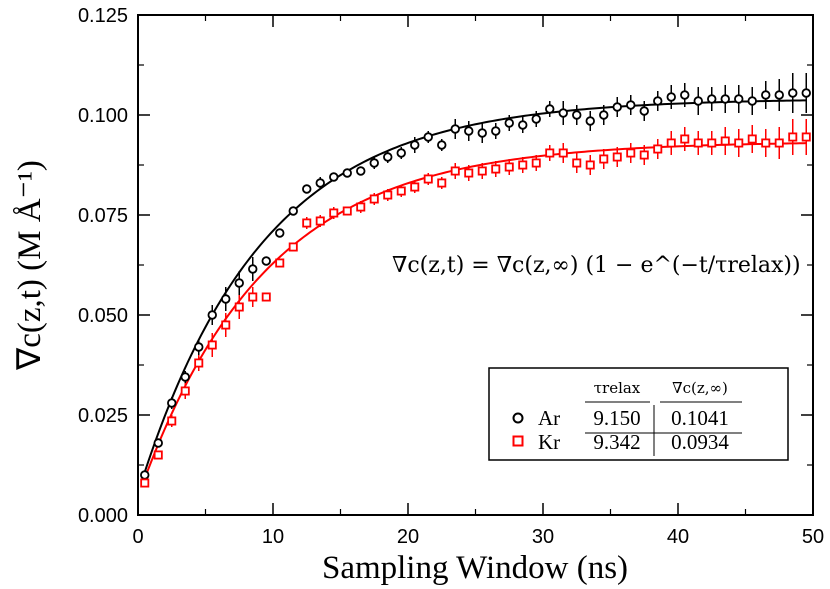  I want to click on legend-grad-kr: 0.0934, so click(700, 442).